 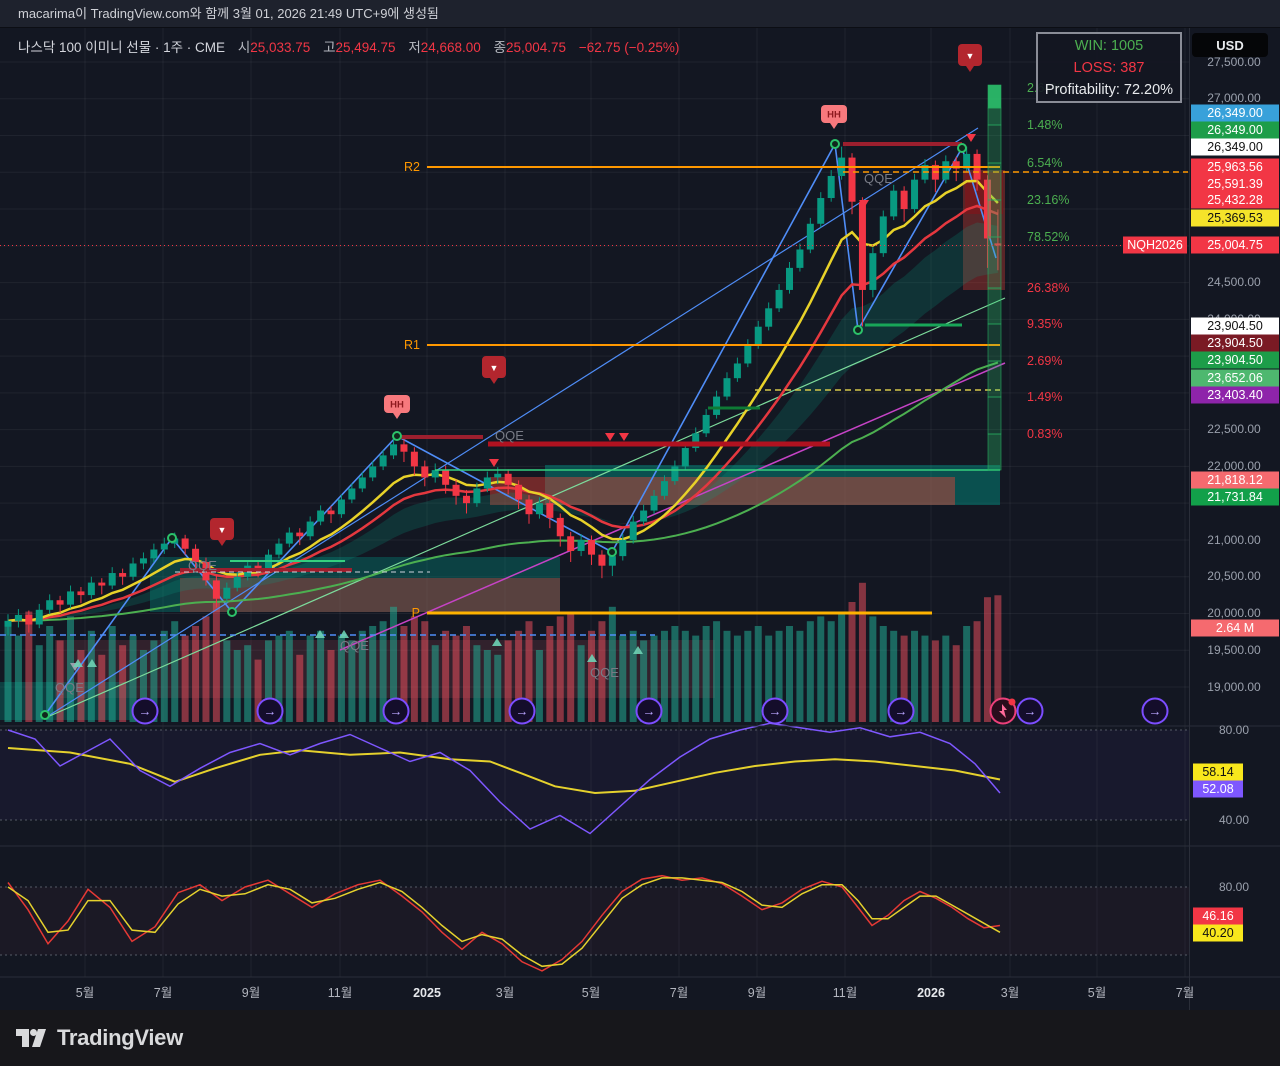 I want to click on price-label: 25,432.28, so click(x=1235, y=200).